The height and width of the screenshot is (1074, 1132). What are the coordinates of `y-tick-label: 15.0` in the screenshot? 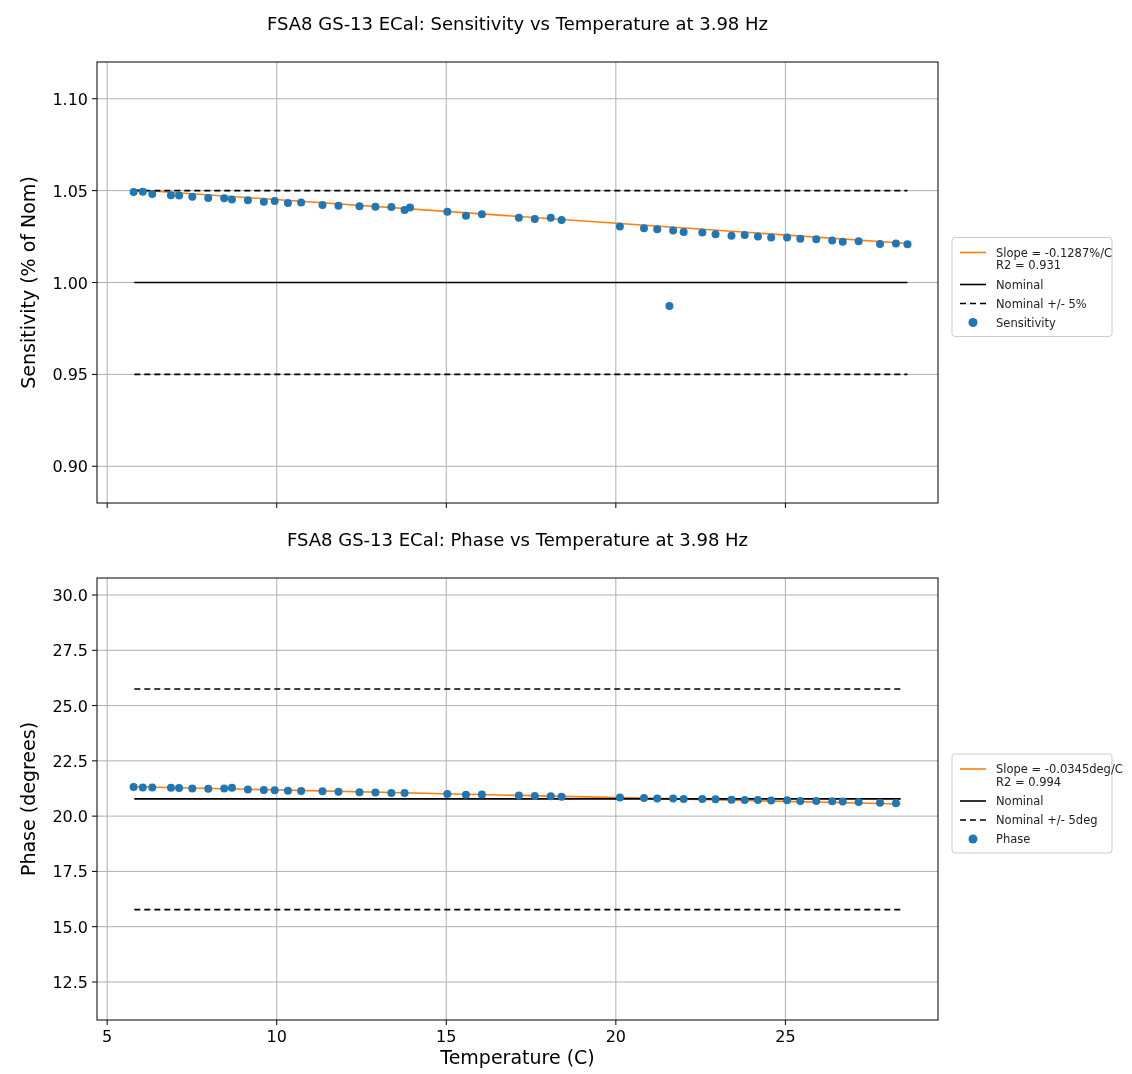 It's located at (70, 927).